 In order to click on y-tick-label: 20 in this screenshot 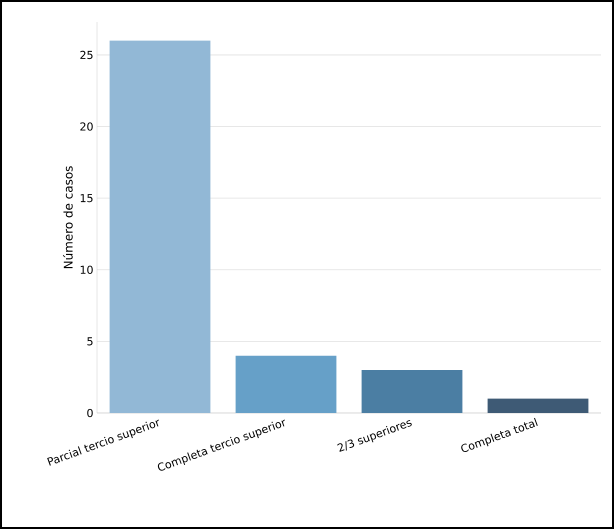, I will do `click(86, 126)`.